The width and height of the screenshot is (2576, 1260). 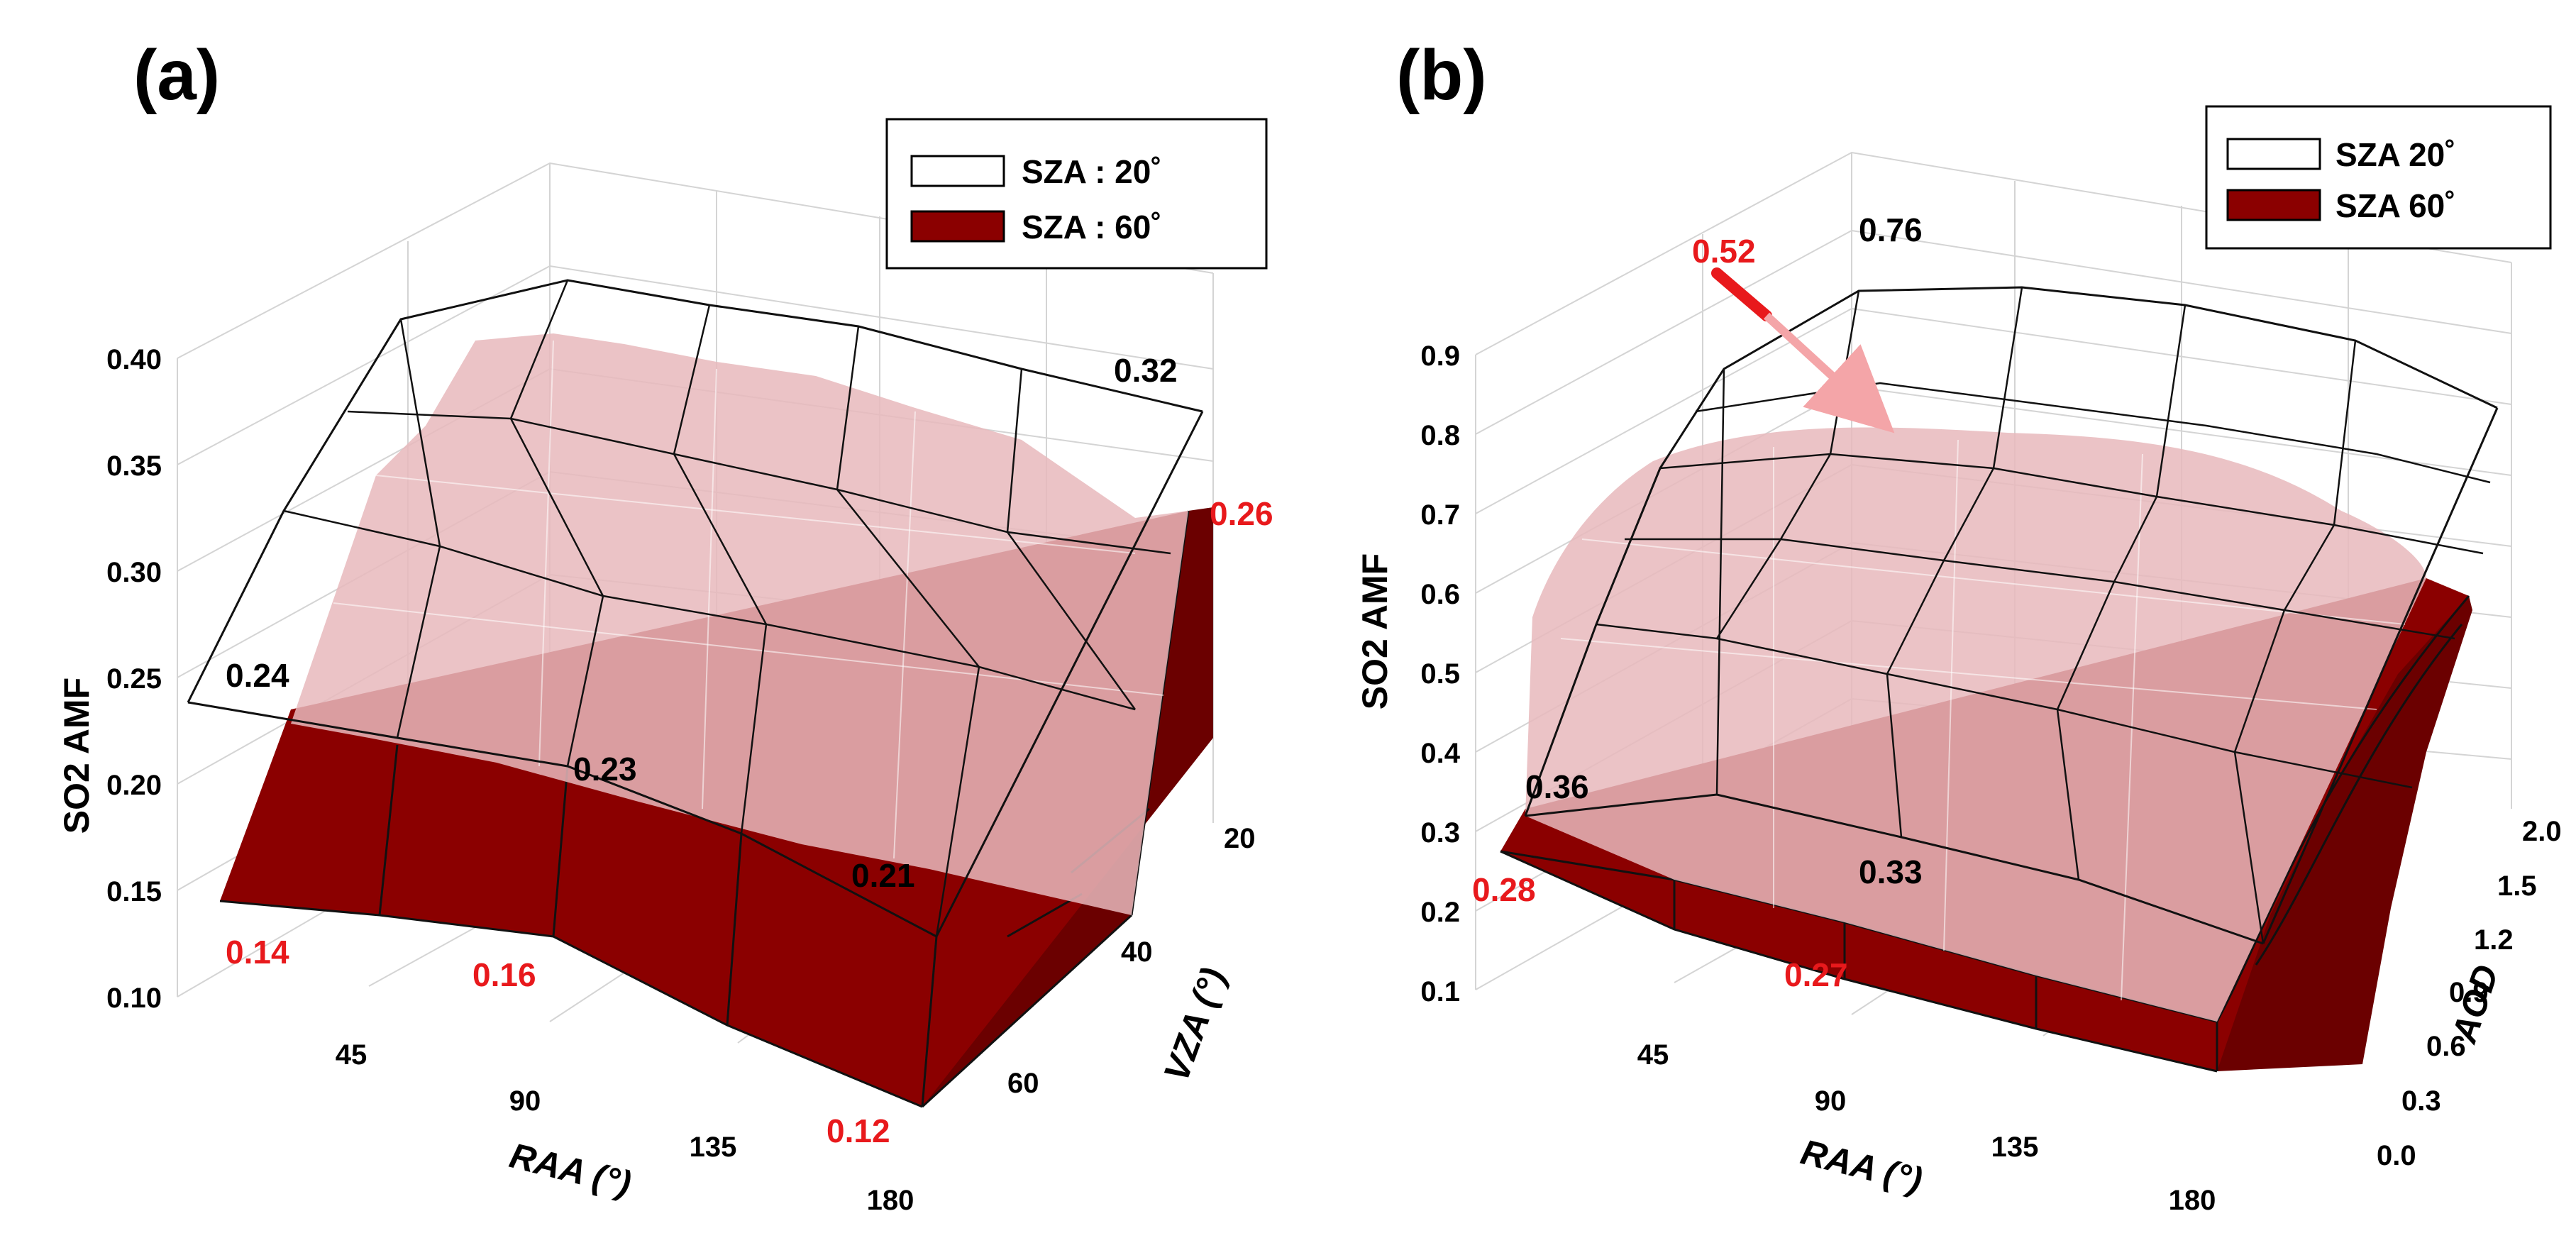 I want to click on panel-a-y-axis-title: VZA (°), so click(x=1194, y=1025).